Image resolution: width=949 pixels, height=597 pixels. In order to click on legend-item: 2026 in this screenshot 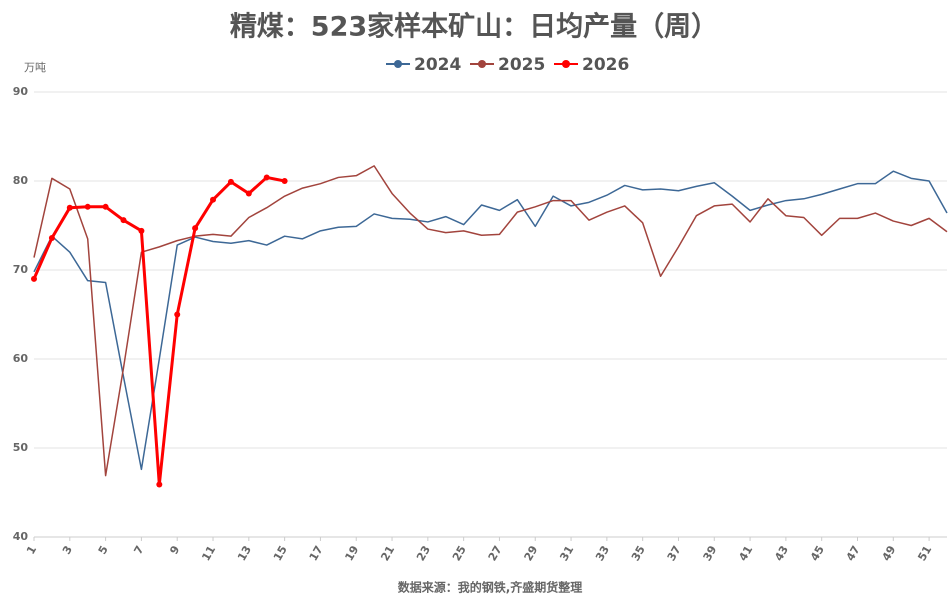, I will do `click(591, 65)`.